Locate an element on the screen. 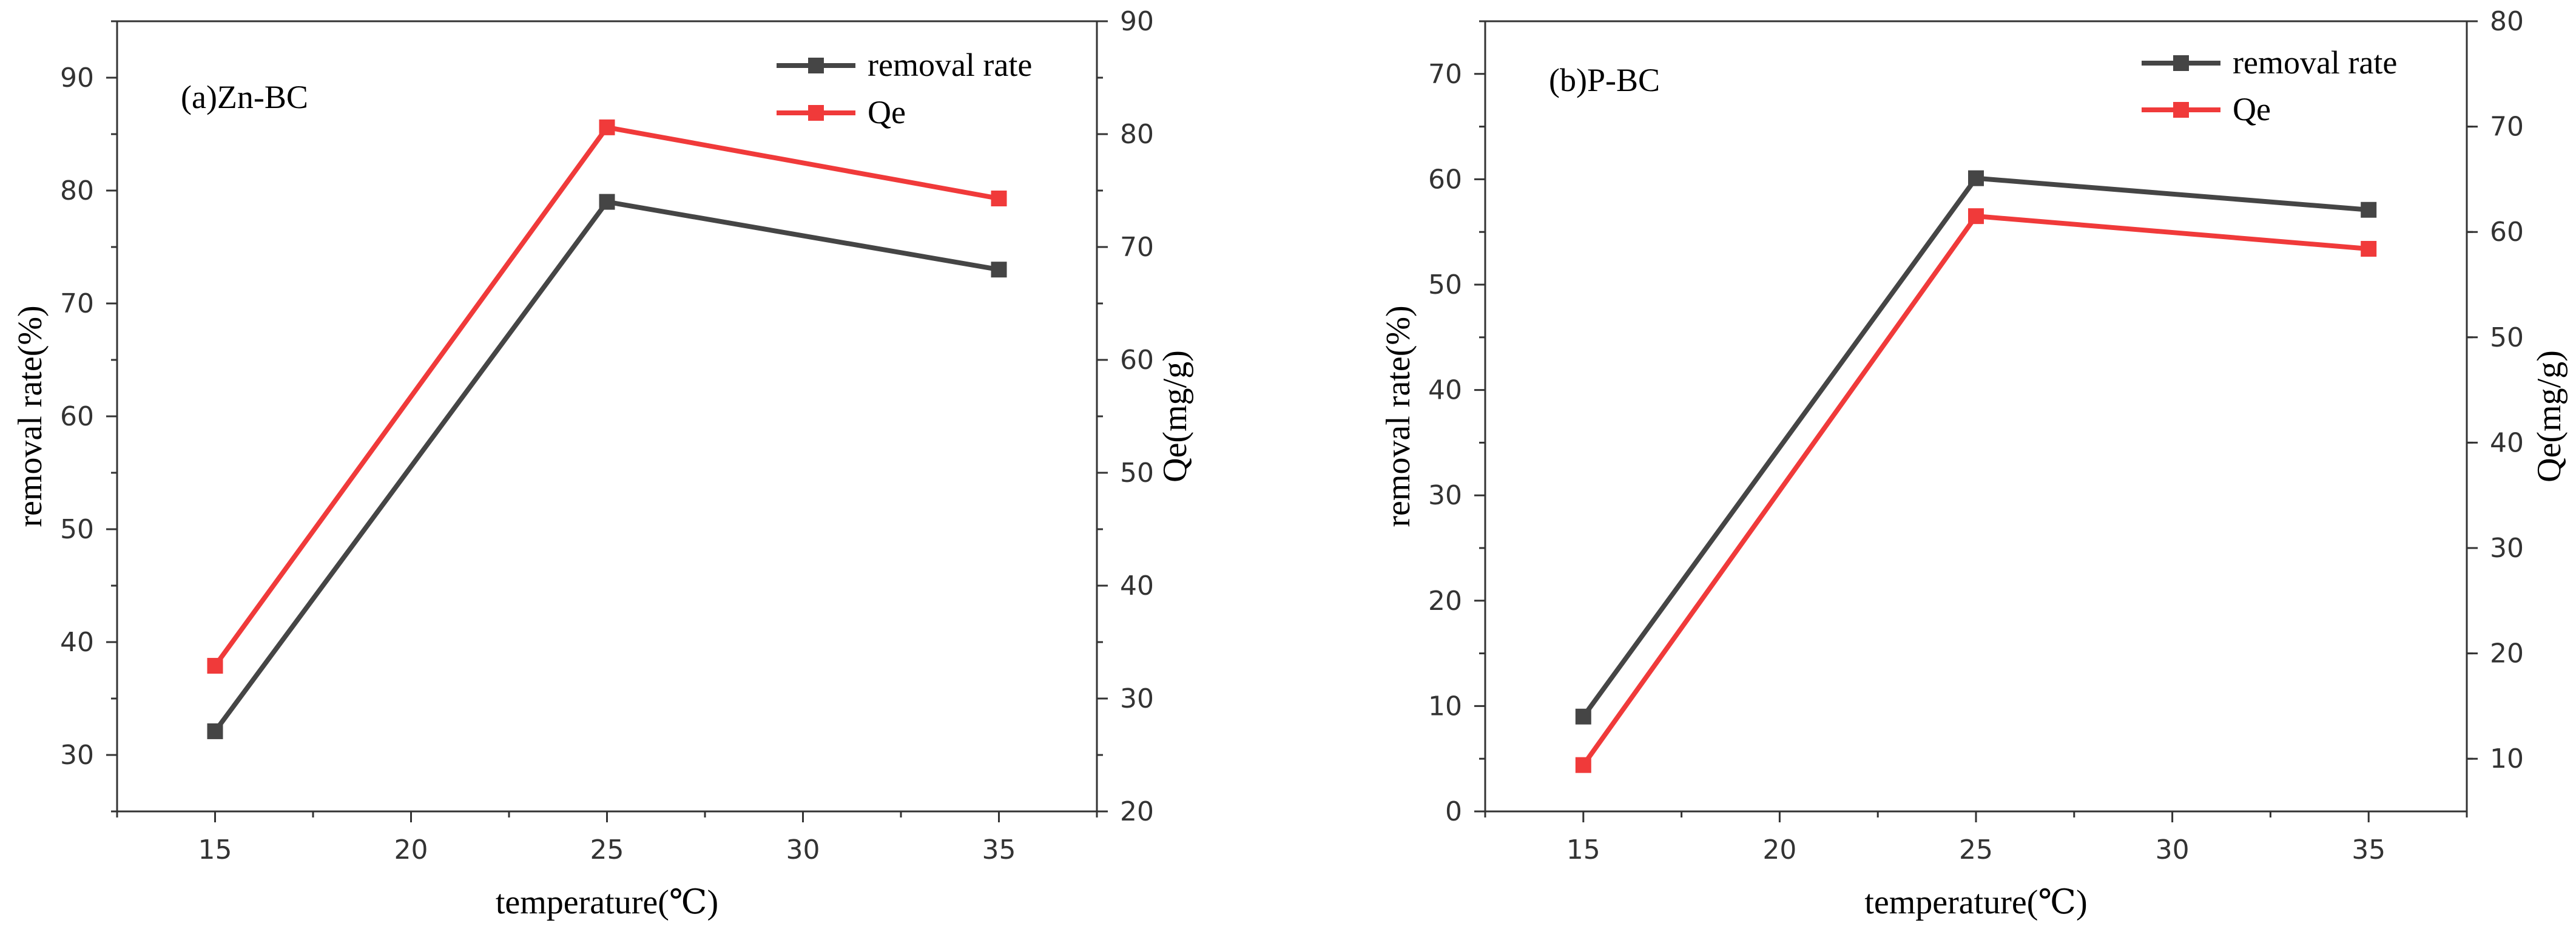 This screenshot has height=934, width=2576. y-tick-label: 20 is located at coordinates (1445, 601).